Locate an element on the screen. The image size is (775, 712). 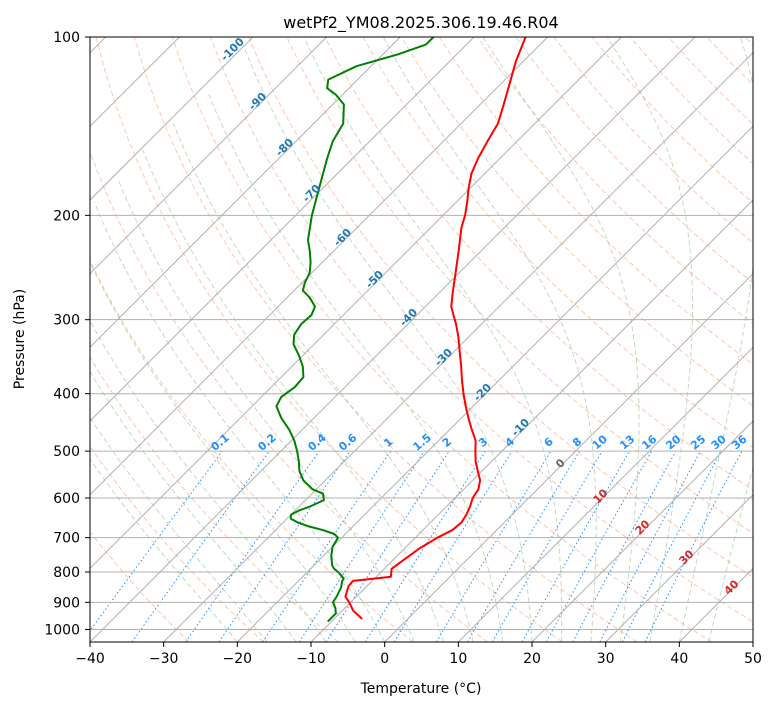
y-tick-label: 800 is located at coordinates (66, 573).